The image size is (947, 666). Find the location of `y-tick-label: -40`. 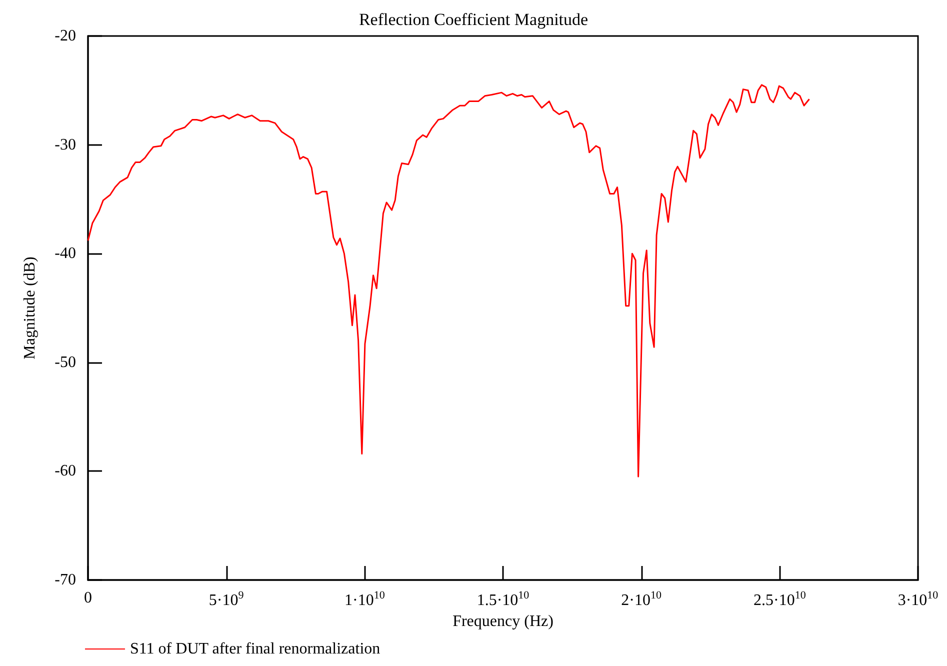

y-tick-label: -40 is located at coordinates (65, 253).